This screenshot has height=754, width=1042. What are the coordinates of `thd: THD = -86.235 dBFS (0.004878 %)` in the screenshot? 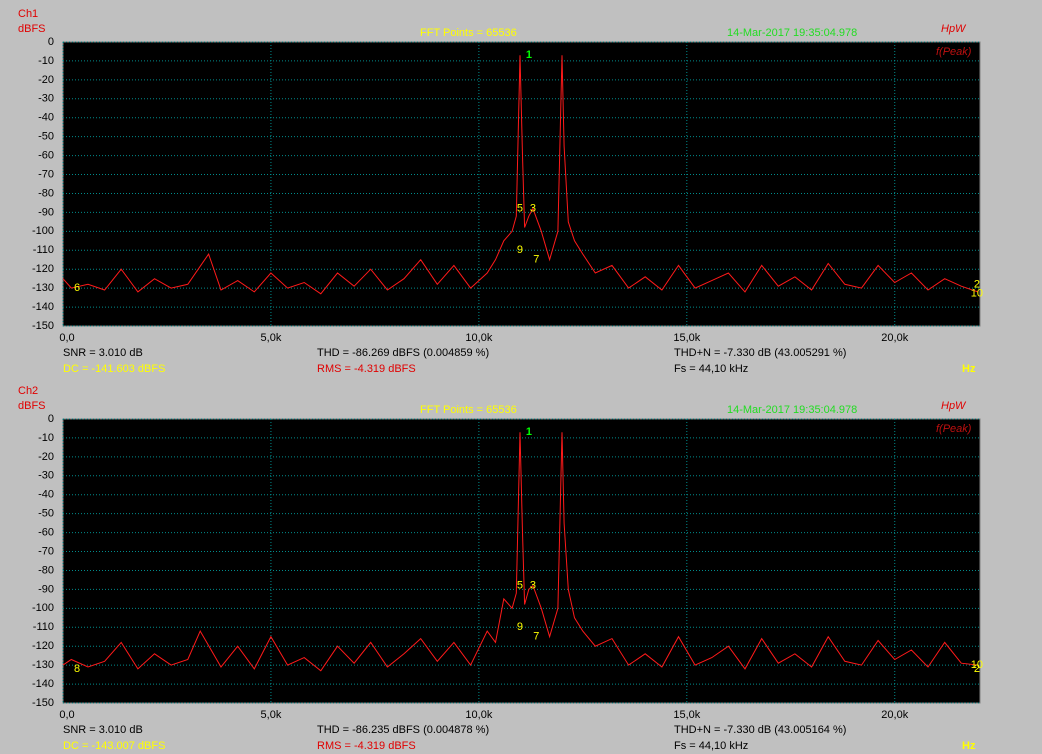 It's located at (403, 730).